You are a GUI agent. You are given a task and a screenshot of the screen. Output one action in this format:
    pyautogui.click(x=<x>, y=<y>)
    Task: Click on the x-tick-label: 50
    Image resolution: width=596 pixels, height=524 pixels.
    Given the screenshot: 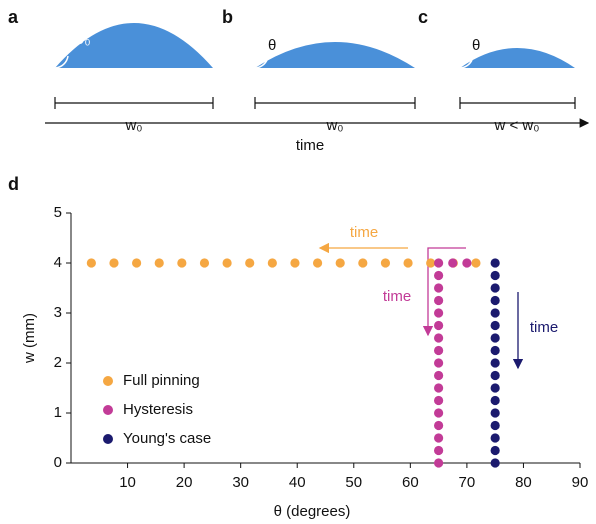 What is the action you would take?
    pyautogui.click(x=353, y=482)
    